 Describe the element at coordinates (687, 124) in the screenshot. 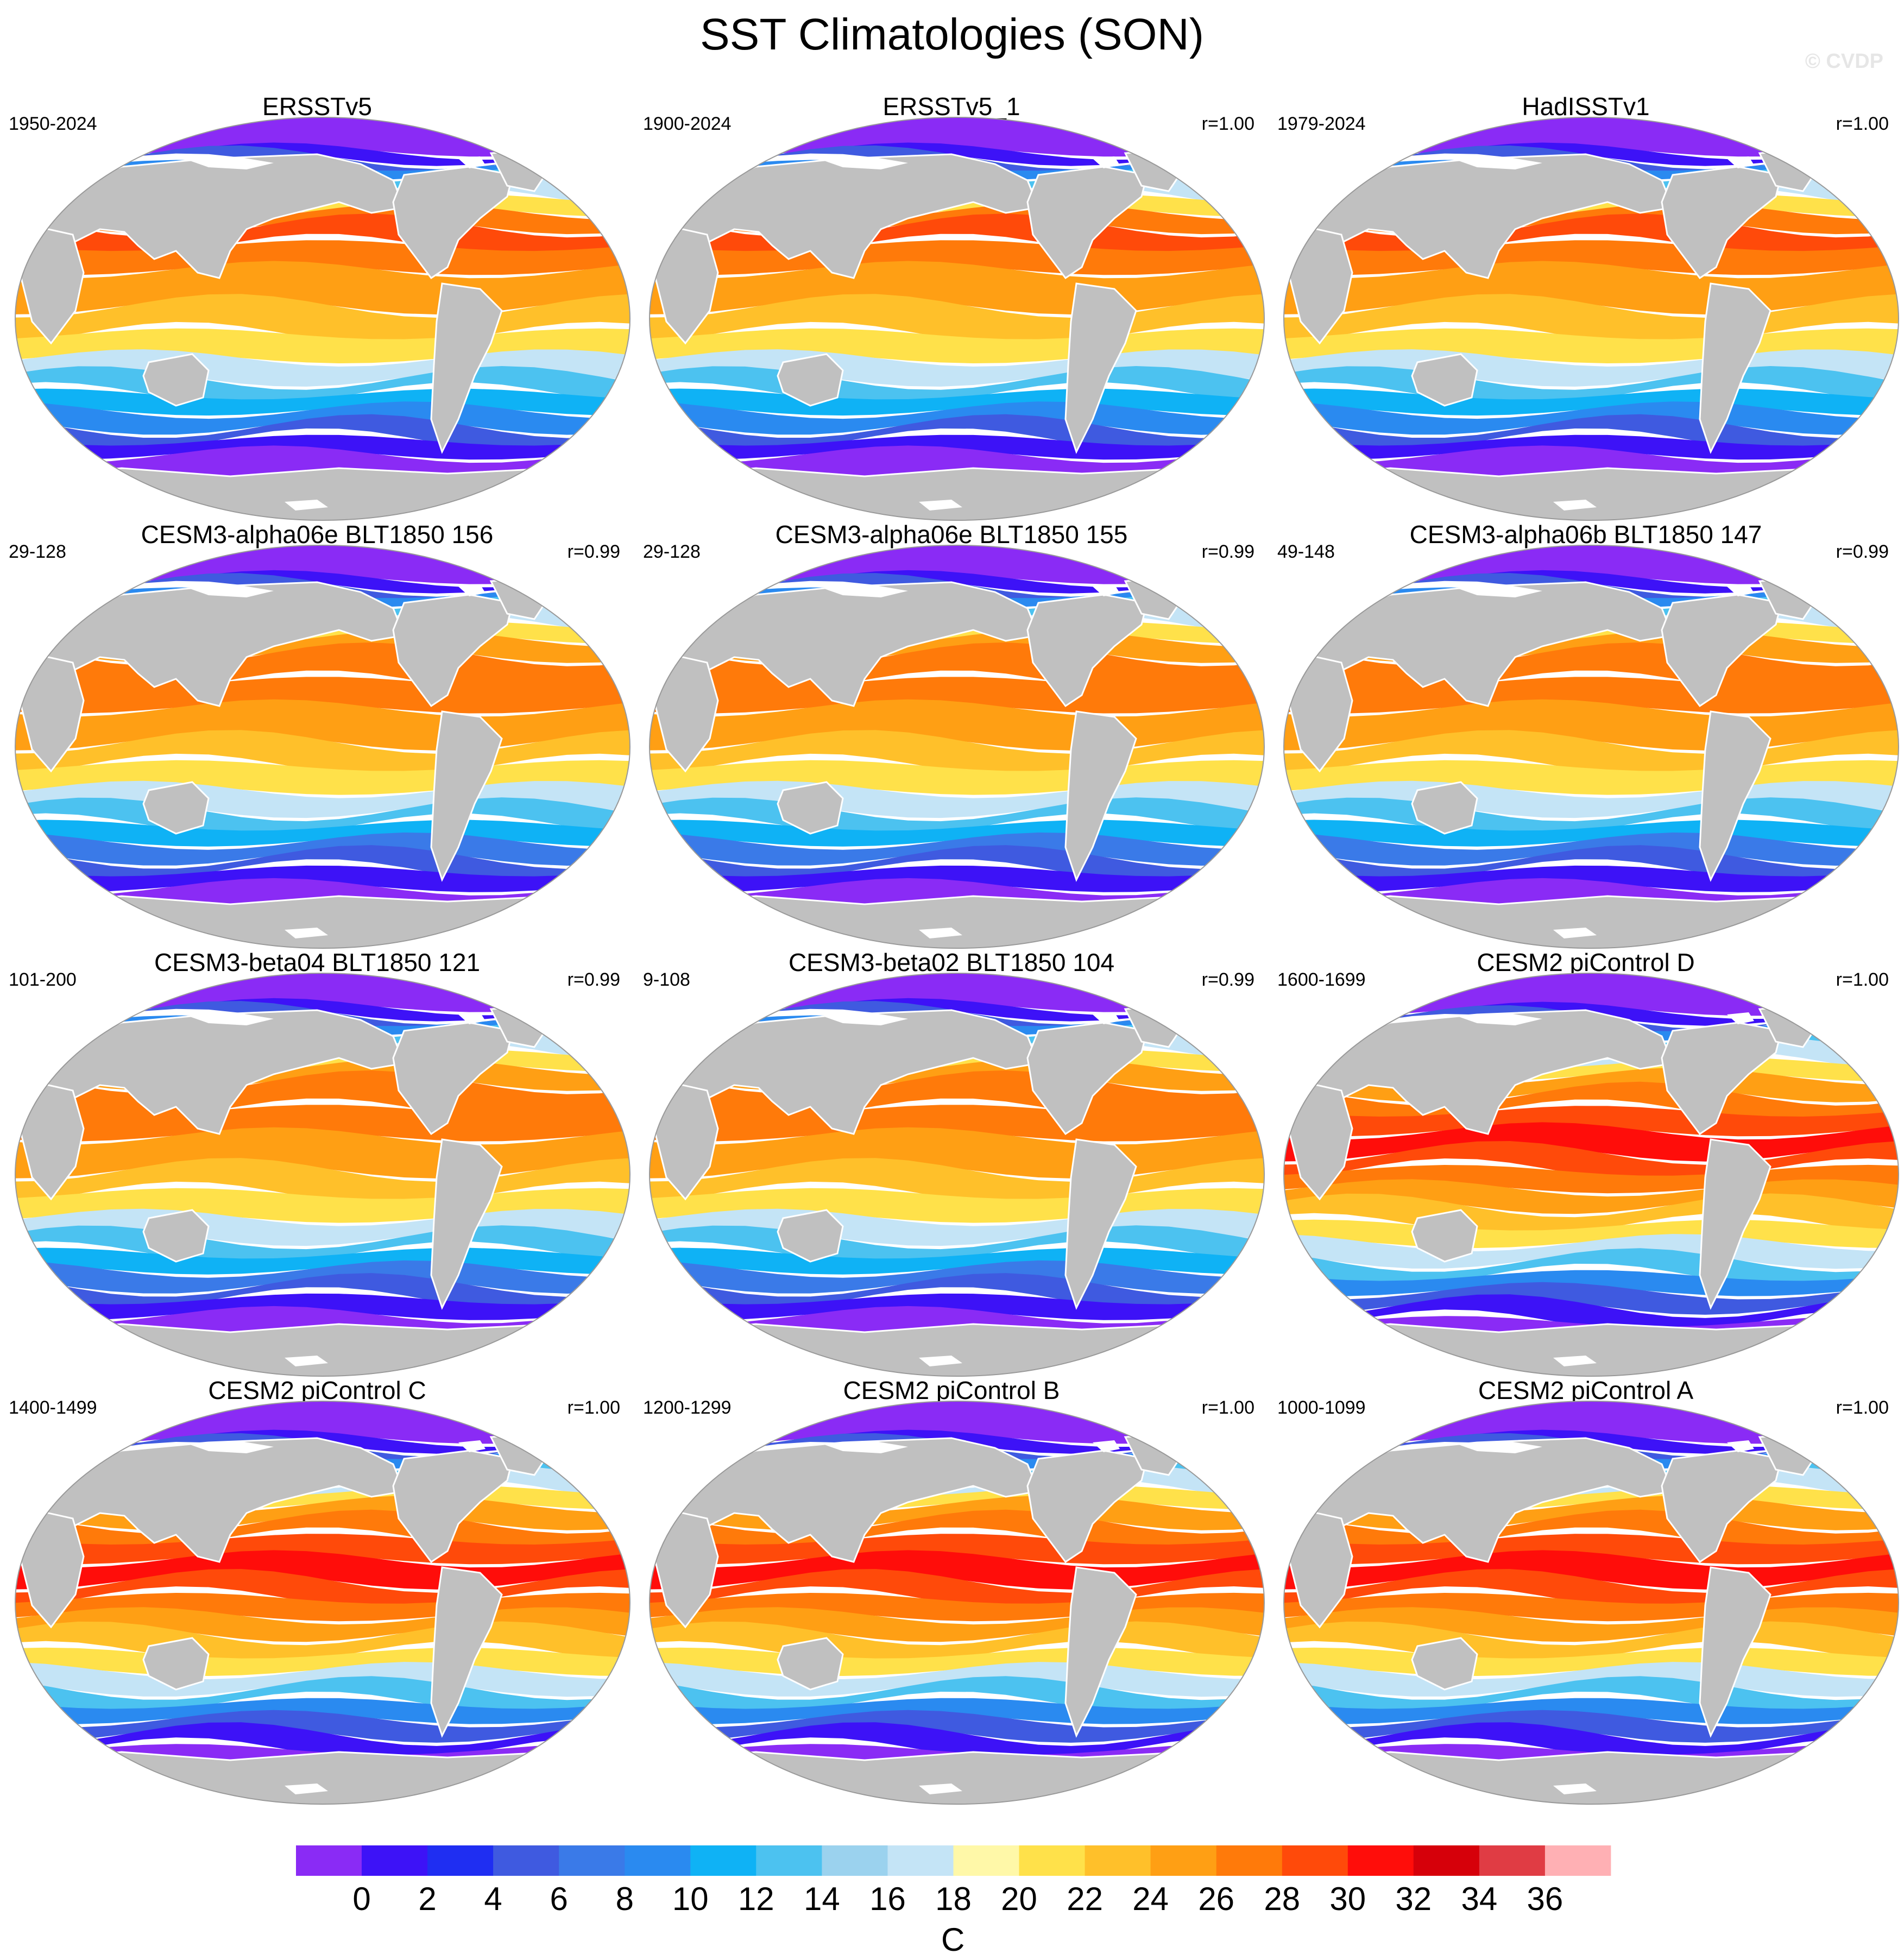

I see `panel-period: 1900-2024` at that location.